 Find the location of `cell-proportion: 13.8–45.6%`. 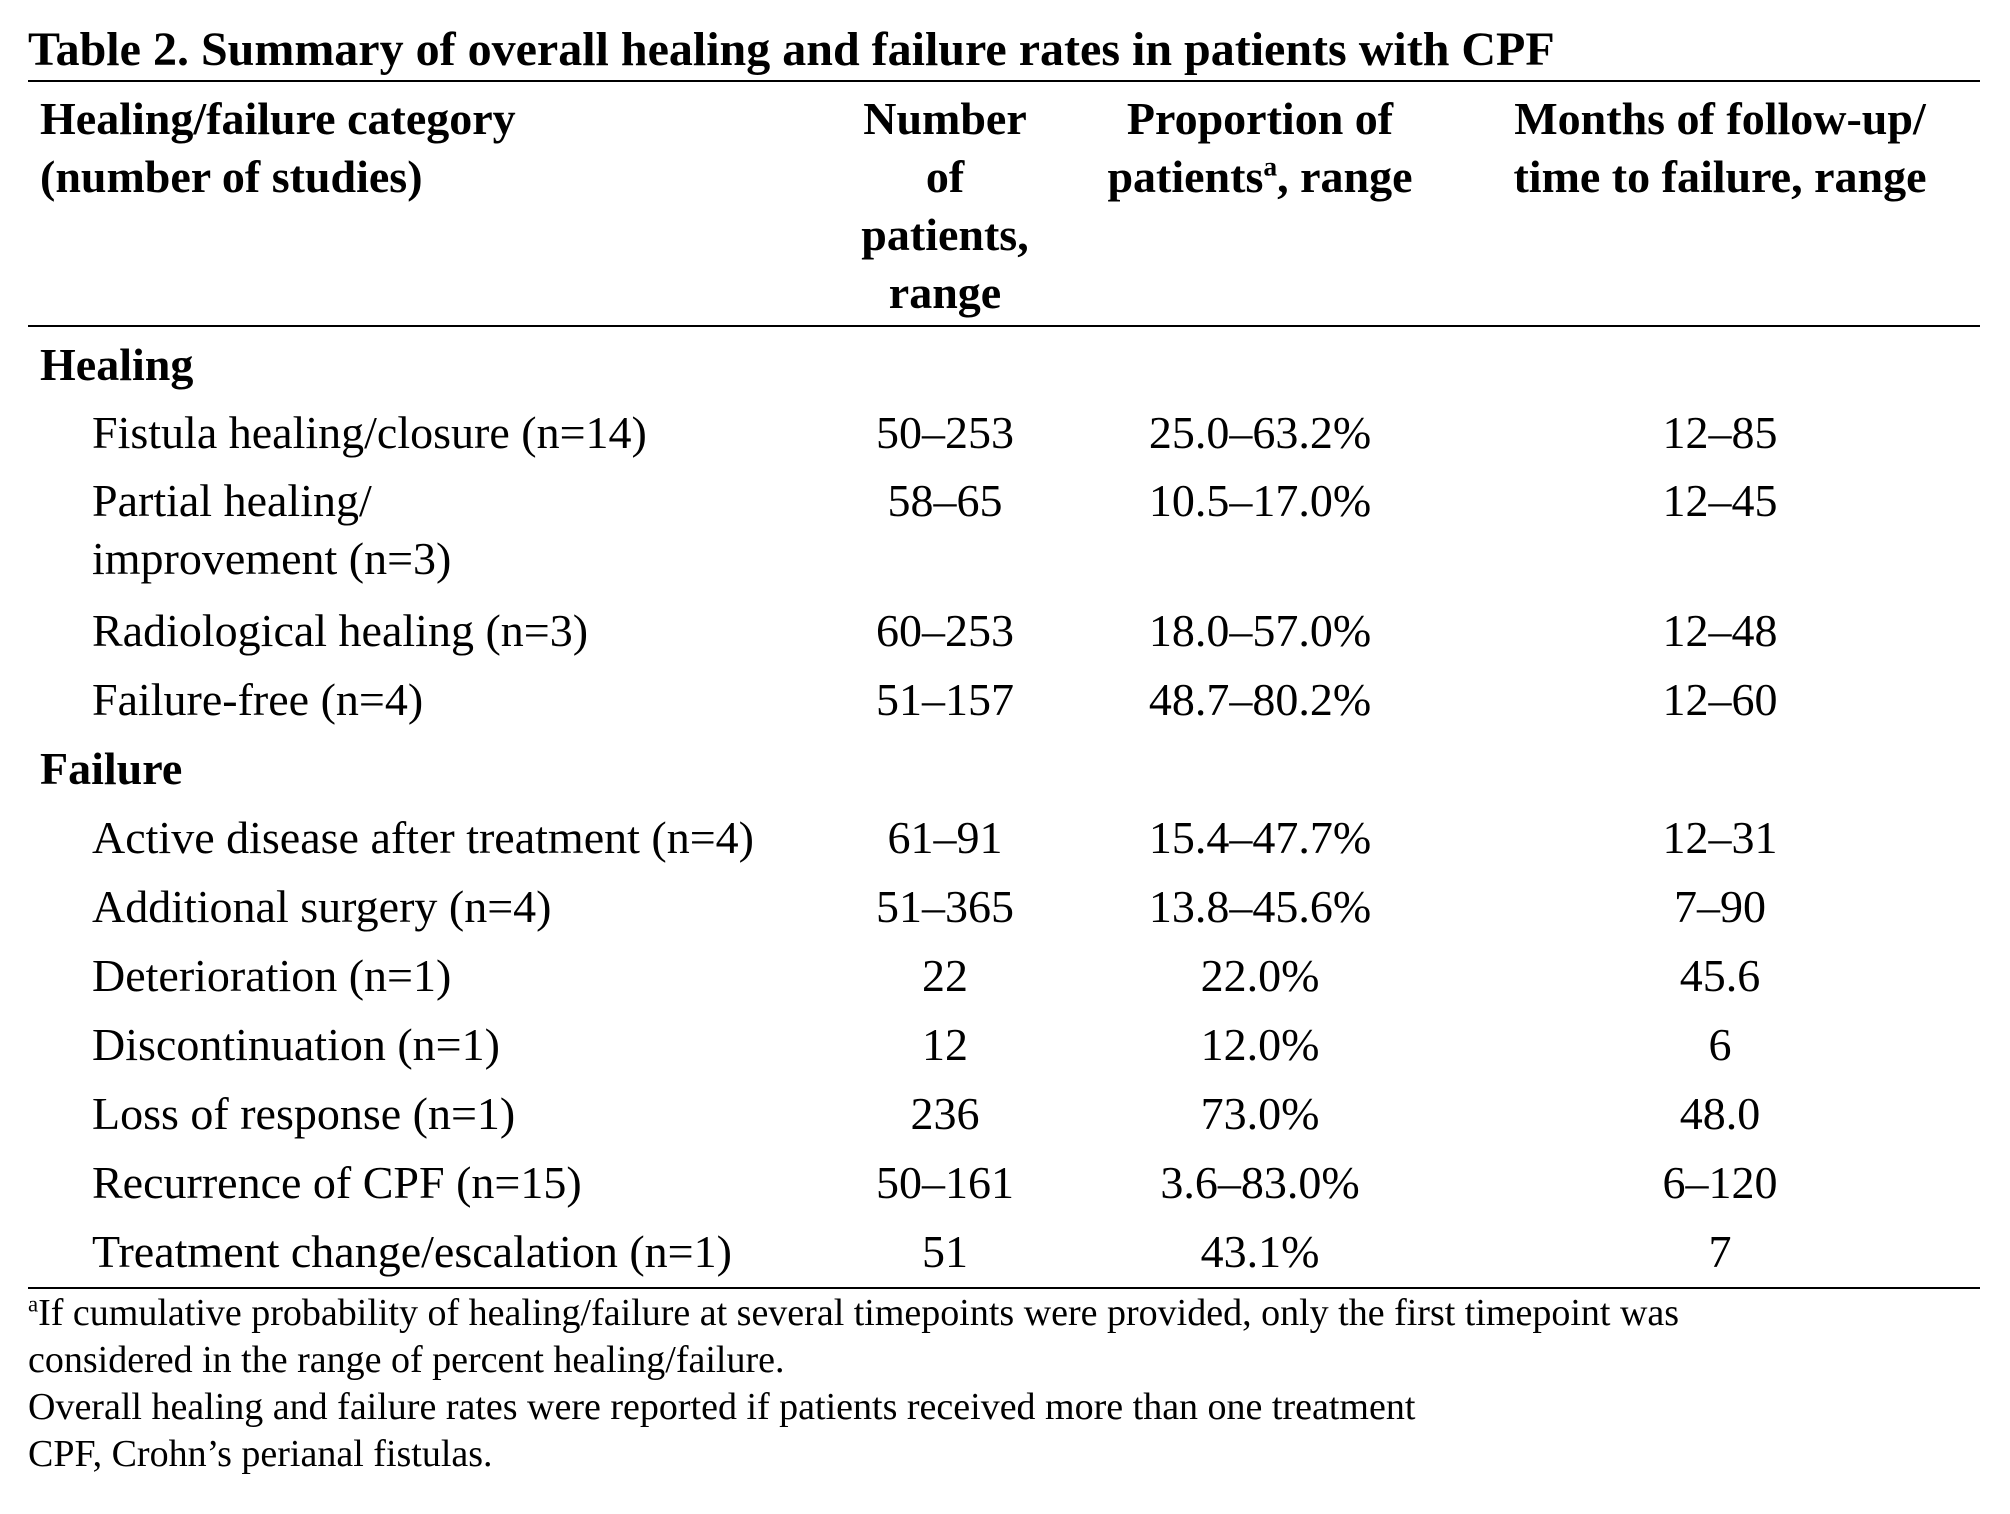

cell-proportion: 13.8–45.6% is located at coordinates (1260, 906).